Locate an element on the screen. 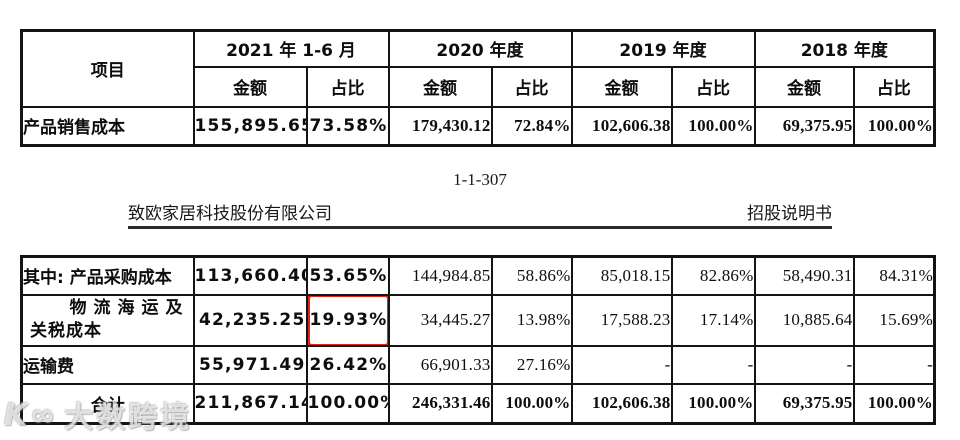  row-label-line2: 关税成本 is located at coordinates (66, 331).